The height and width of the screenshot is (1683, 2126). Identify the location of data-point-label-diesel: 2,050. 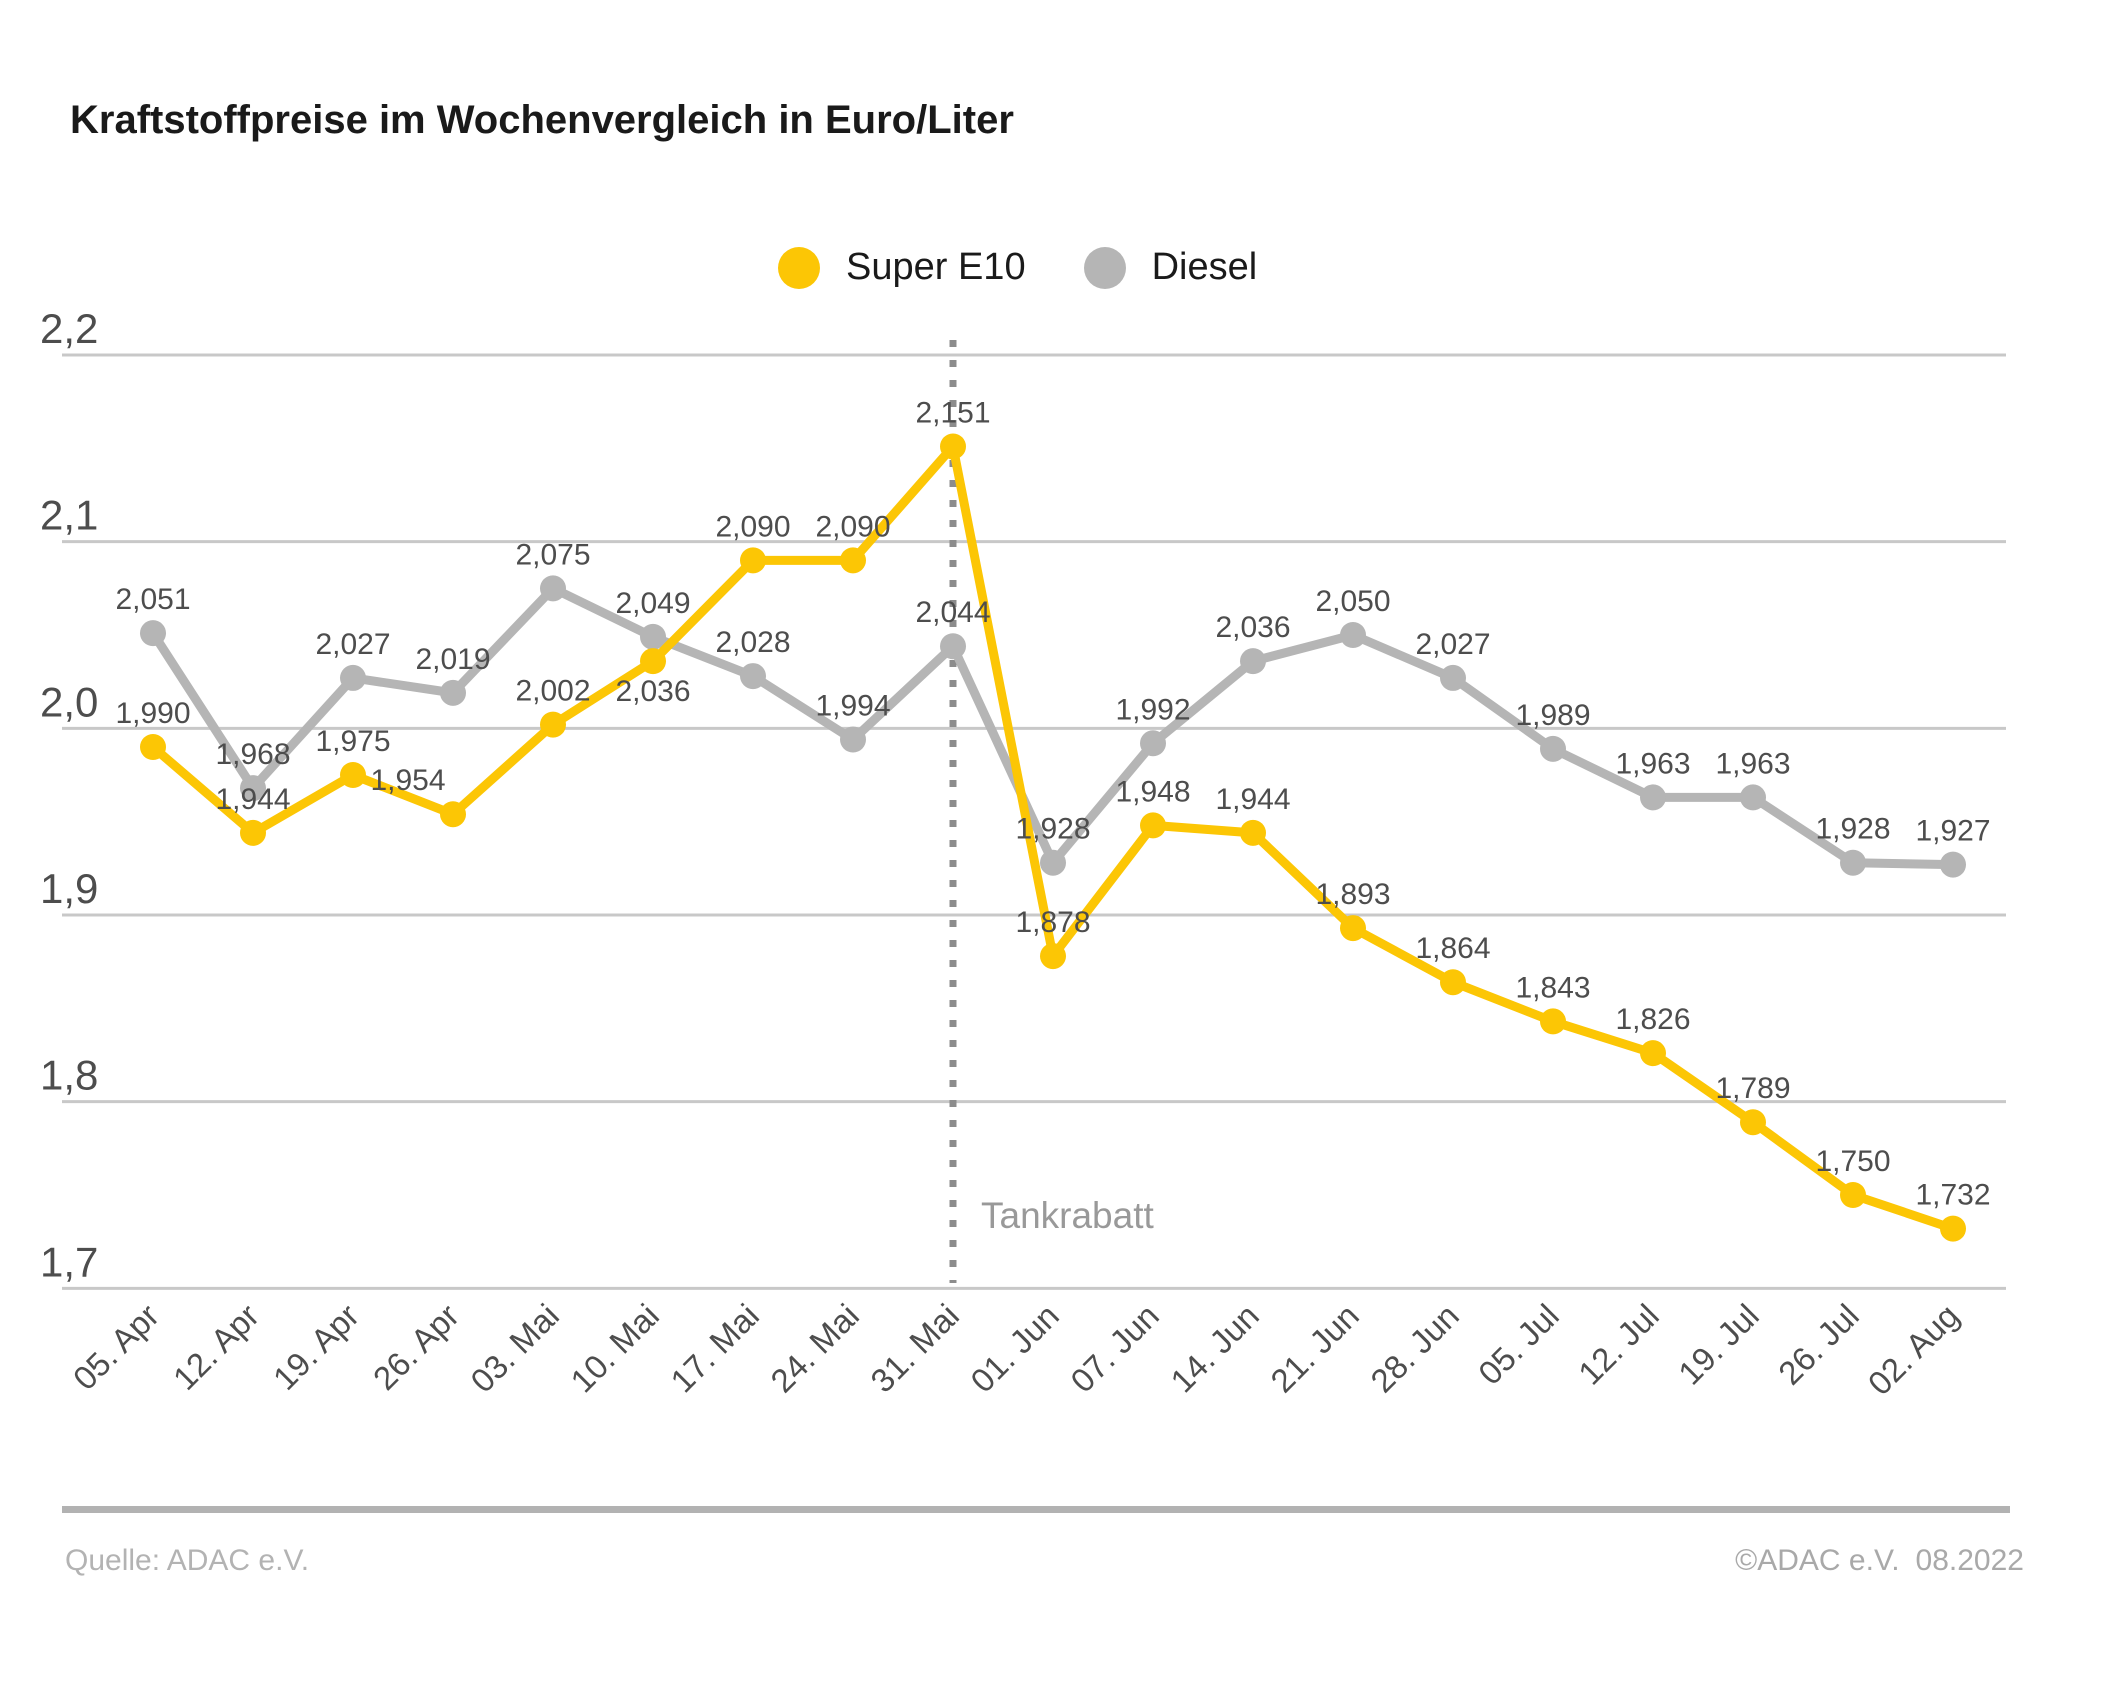
(1352, 601).